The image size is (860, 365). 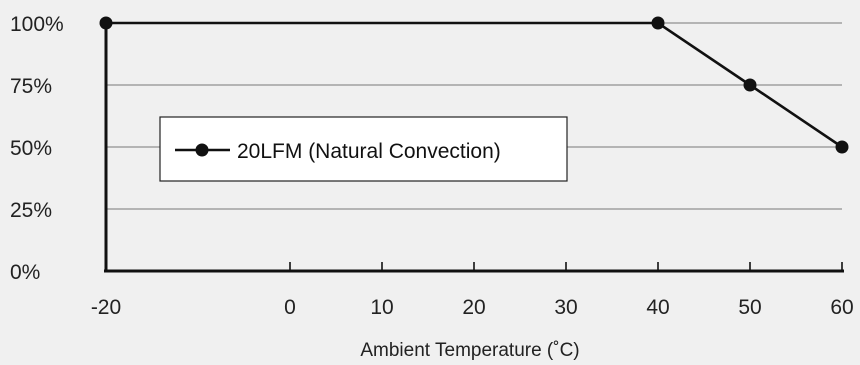 I want to click on x-tick-label-6: 50, so click(x=749, y=307).